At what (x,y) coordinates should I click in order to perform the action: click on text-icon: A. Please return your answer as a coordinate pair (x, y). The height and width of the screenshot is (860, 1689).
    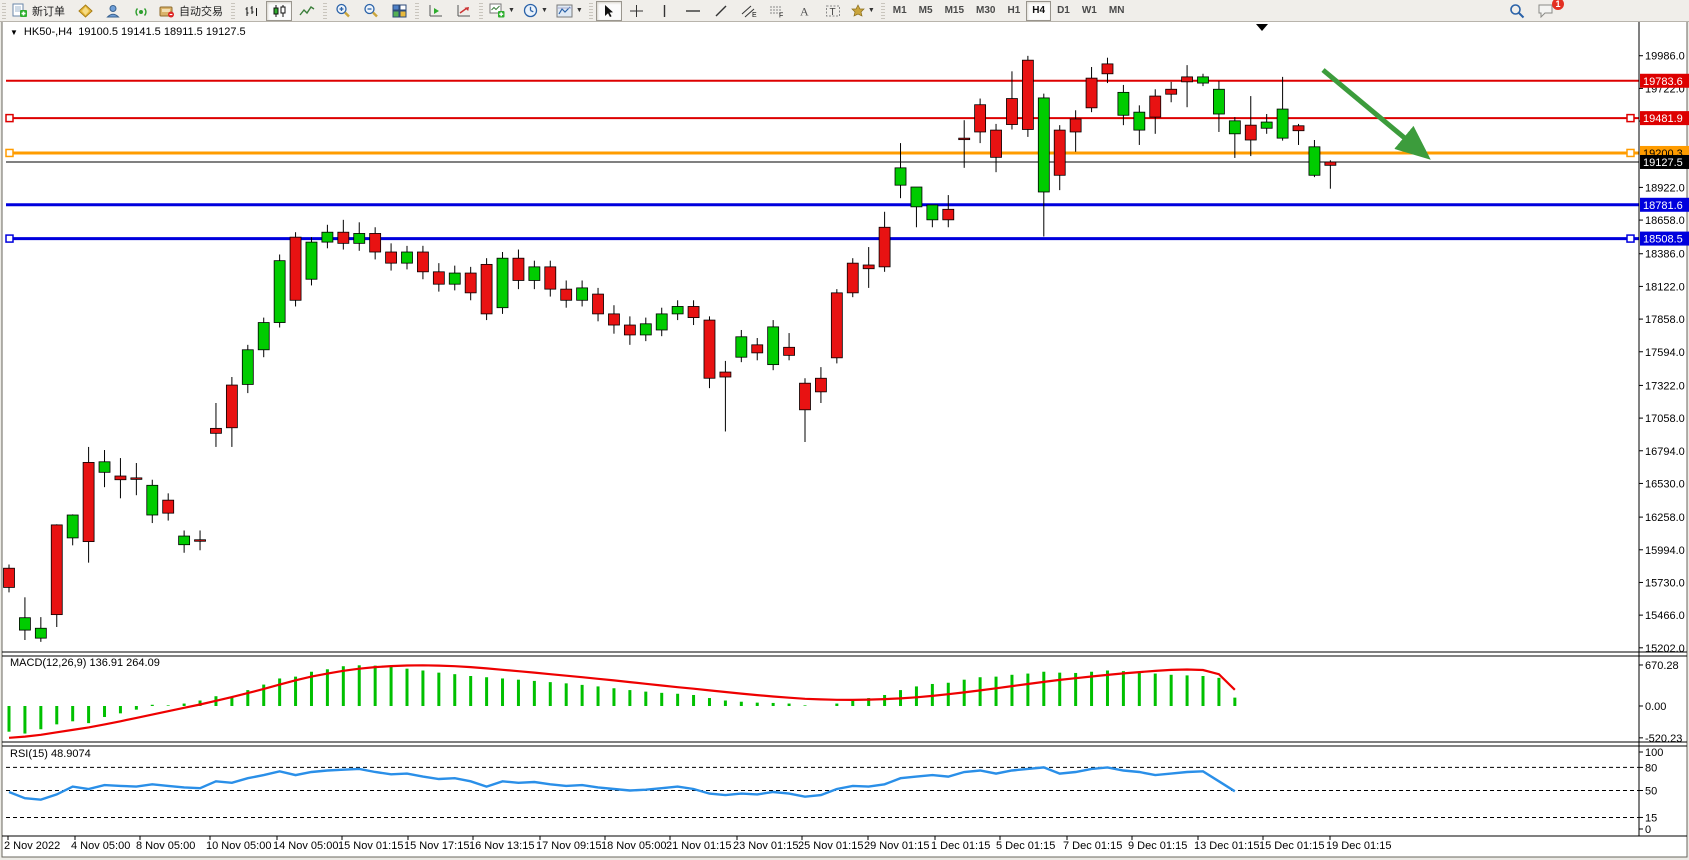
    Looking at the image, I should click on (804, 11).